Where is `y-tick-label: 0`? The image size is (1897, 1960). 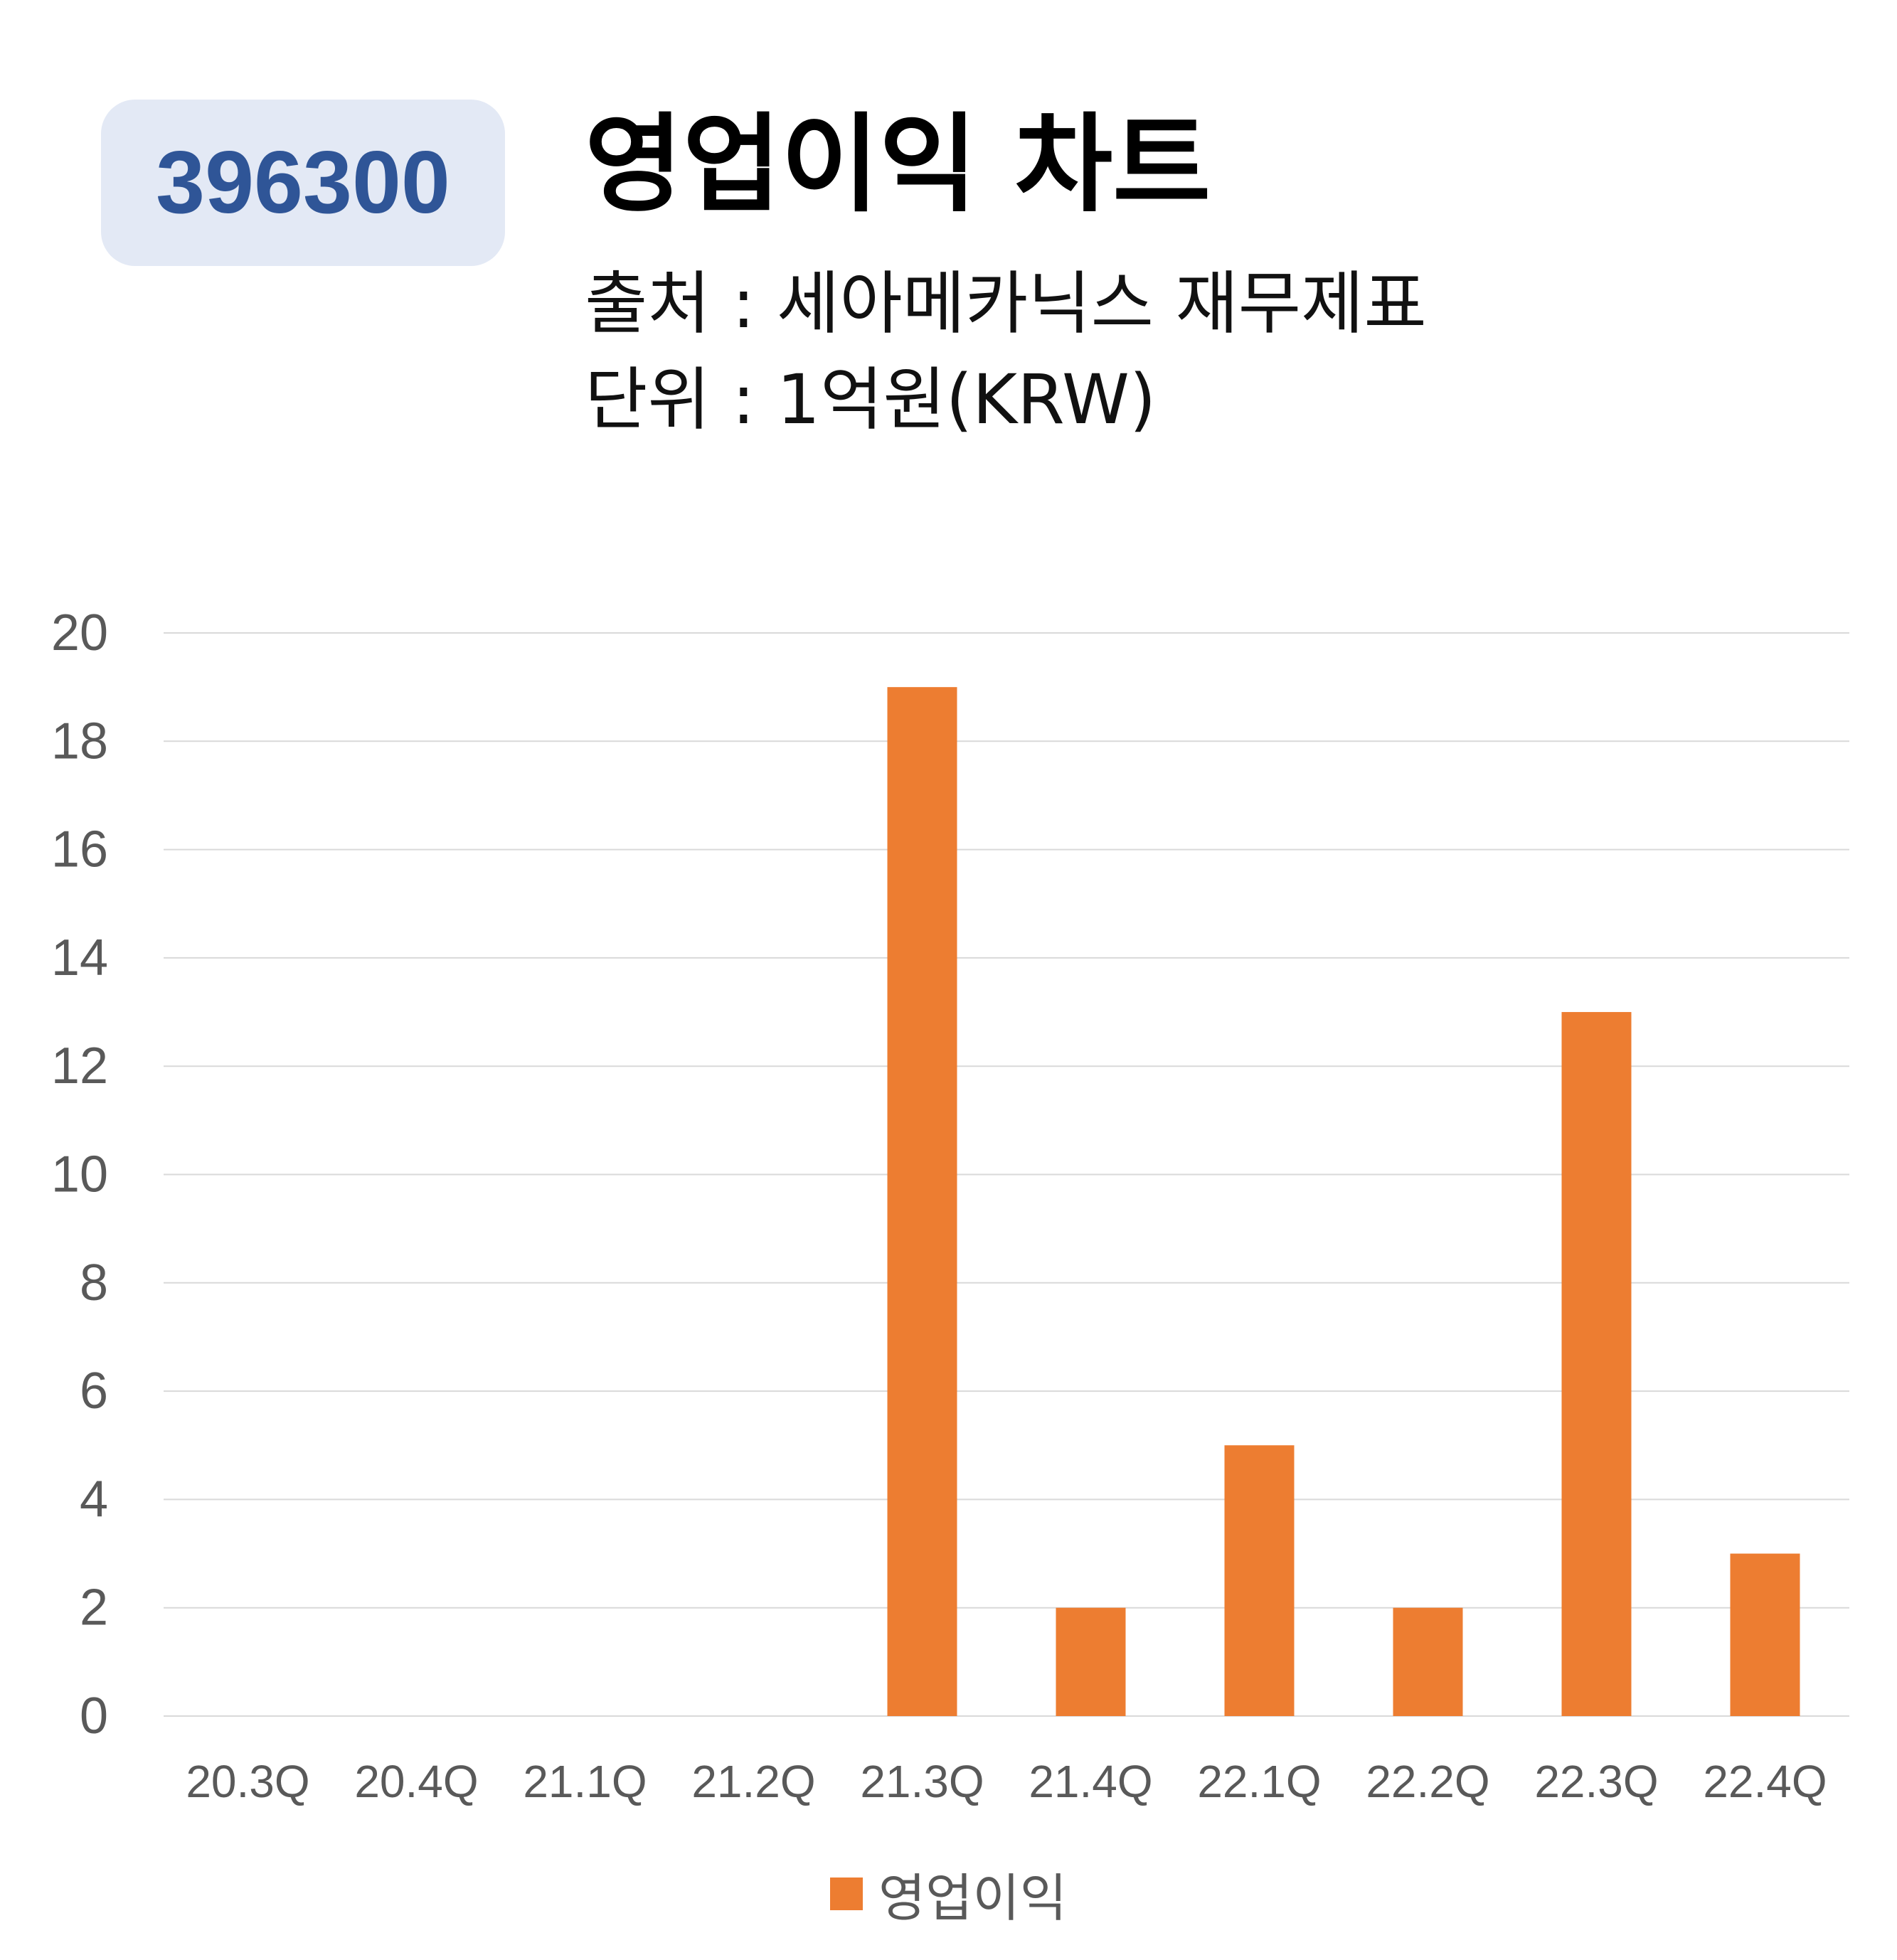
y-tick-label: 0 is located at coordinates (94, 1716).